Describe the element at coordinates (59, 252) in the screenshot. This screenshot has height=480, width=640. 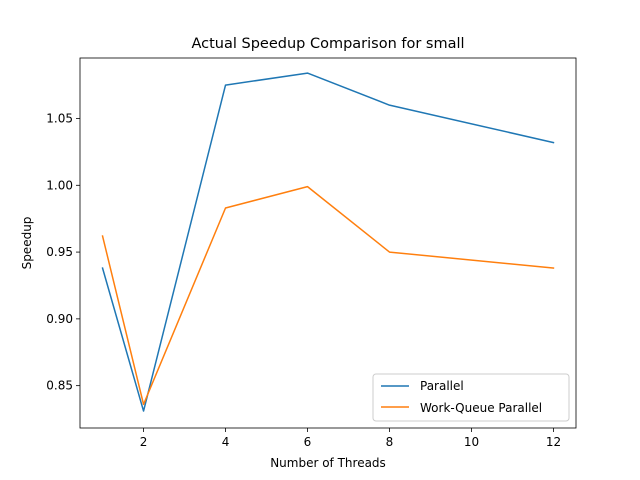
I see `y-tick-label: 0.95` at that location.